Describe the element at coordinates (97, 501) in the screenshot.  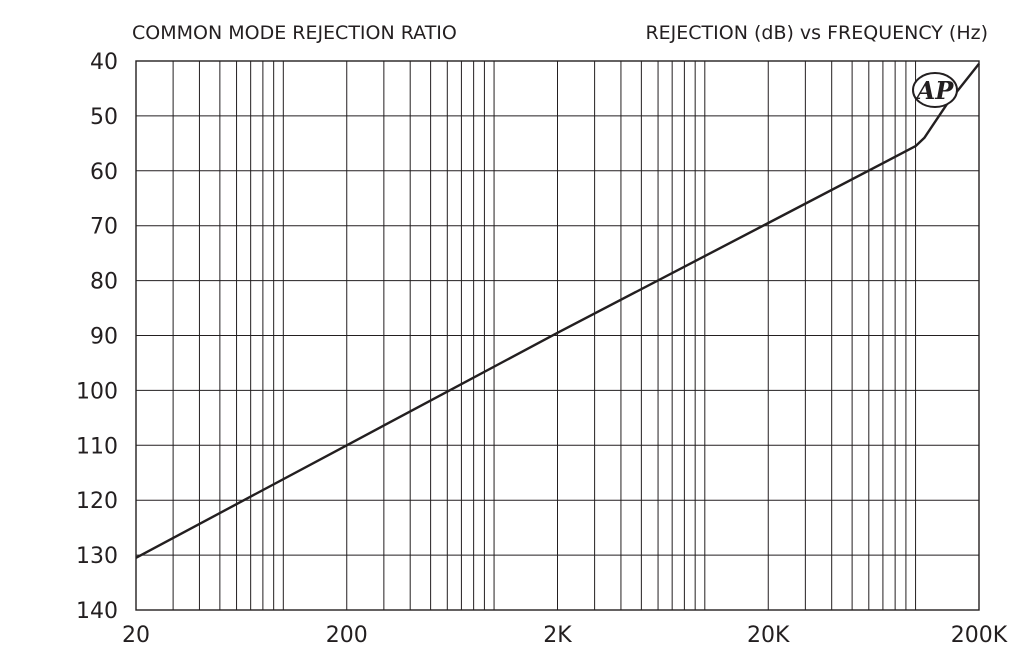
I see `y-tick-label: 120` at that location.